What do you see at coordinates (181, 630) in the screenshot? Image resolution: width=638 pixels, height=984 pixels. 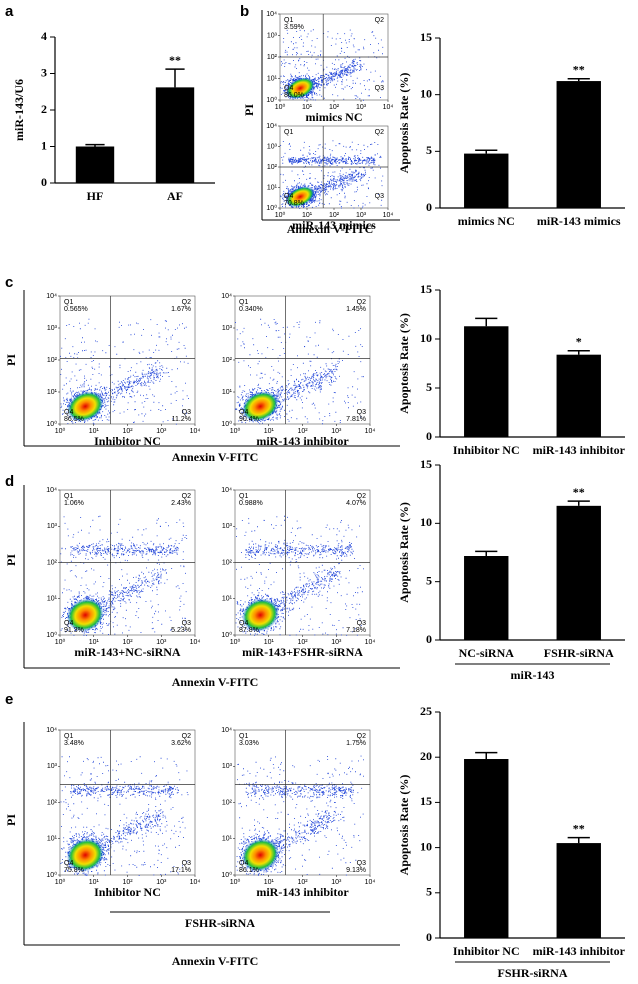 I see `quadrant-percent: 5.23%` at bounding box center [181, 630].